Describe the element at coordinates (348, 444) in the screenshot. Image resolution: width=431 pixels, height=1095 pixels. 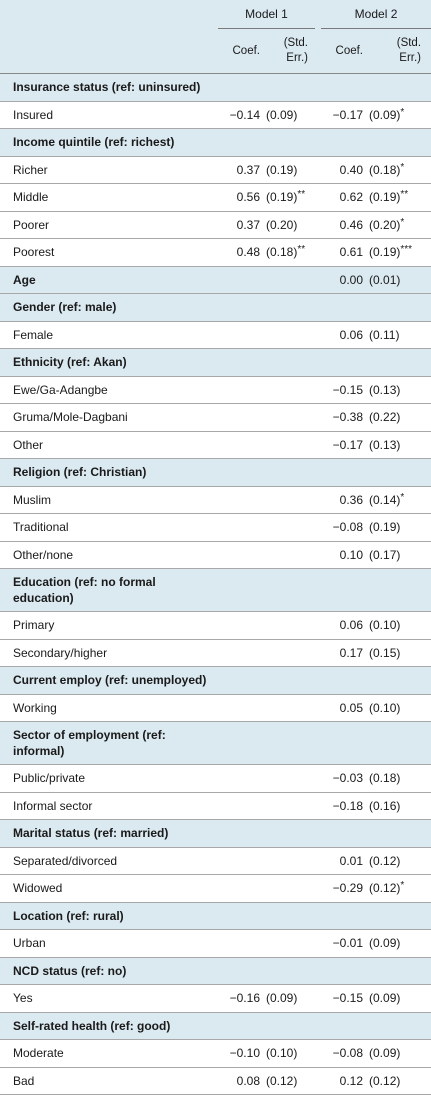
I see `model2-coef-value: −0.17` at that location.